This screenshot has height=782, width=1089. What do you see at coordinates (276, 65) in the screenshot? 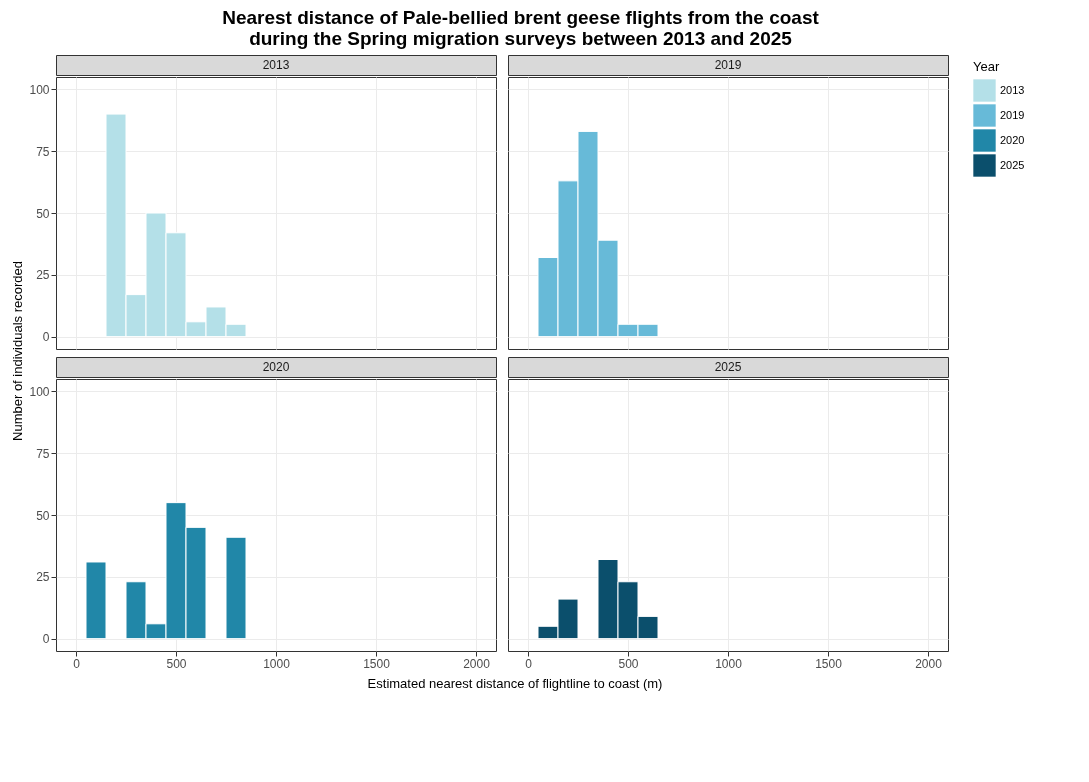
I see `text: 2013` at bounding box center [276, 65].